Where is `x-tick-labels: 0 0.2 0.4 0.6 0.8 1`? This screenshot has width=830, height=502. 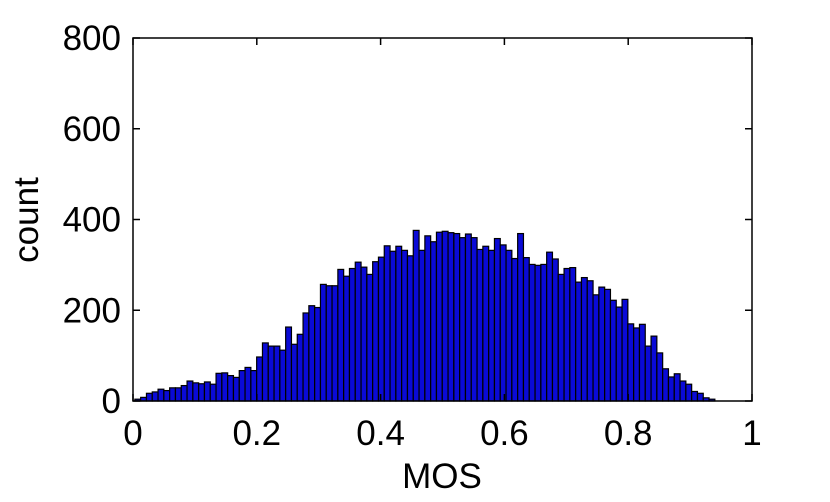
x-tick-labels: 0 0.2 0.4 0.6 0.8 1 is located at coordinates (442, 433).